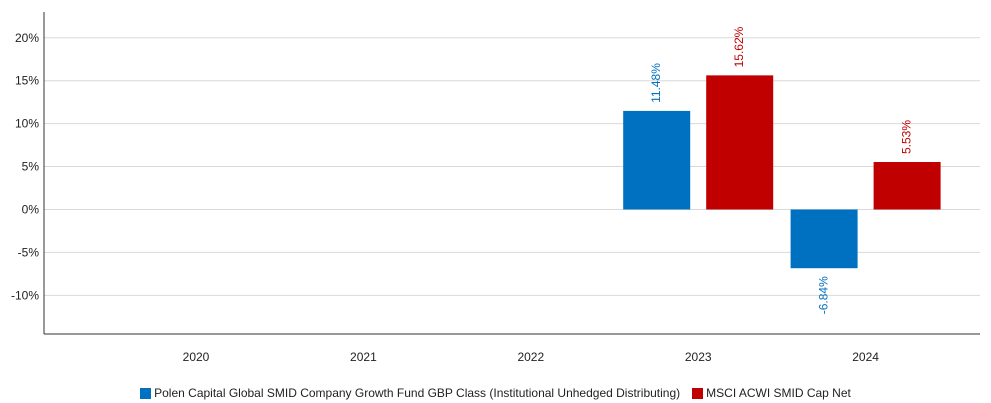 The width and height of the screenshot is (991, 403). What do you see at coordinates (739, 46) in the screenshot?
I see `data-label: 15.62%` at bounding box center [739, 46].